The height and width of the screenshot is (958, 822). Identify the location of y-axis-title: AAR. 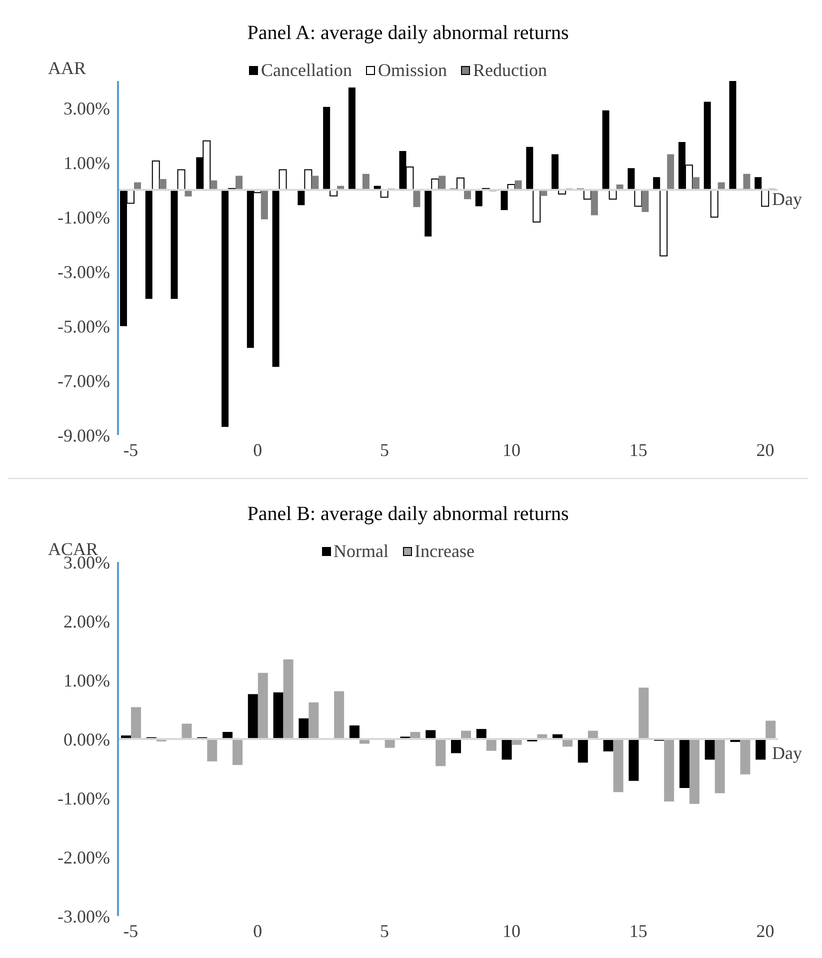
(67, 68).